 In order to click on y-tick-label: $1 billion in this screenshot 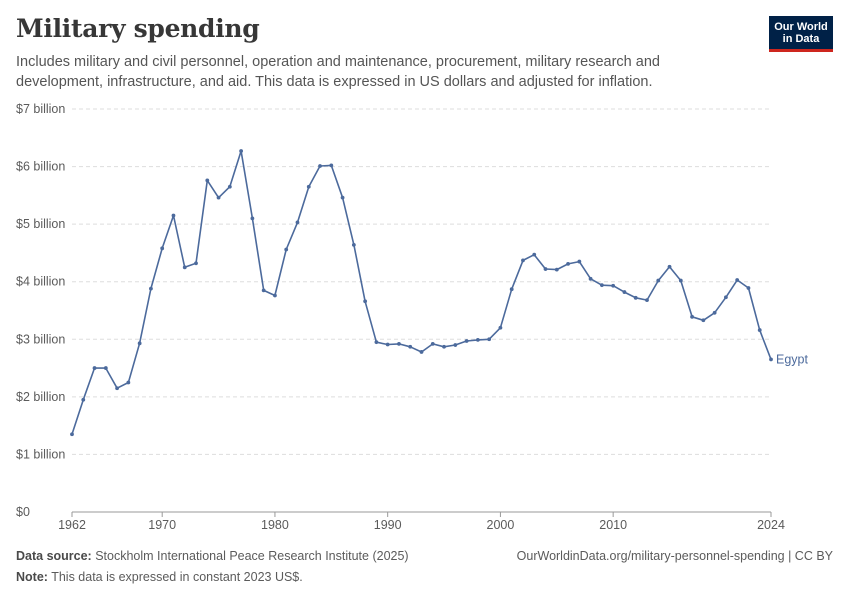, I will do `click(40, 454)`.